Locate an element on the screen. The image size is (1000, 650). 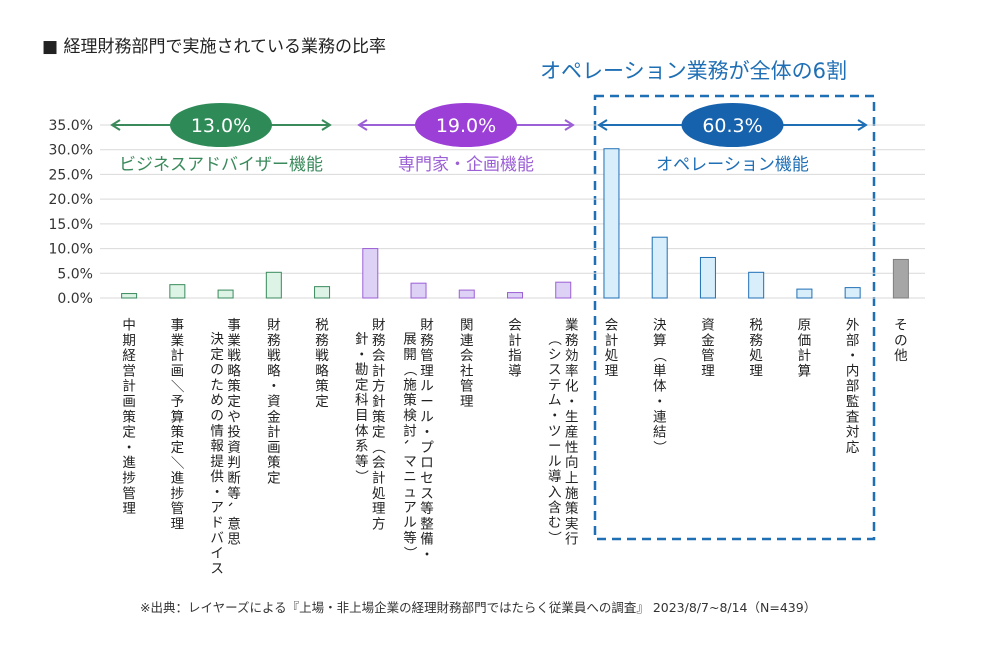
x-tick-char: ル is located at coordinates (410, 523).